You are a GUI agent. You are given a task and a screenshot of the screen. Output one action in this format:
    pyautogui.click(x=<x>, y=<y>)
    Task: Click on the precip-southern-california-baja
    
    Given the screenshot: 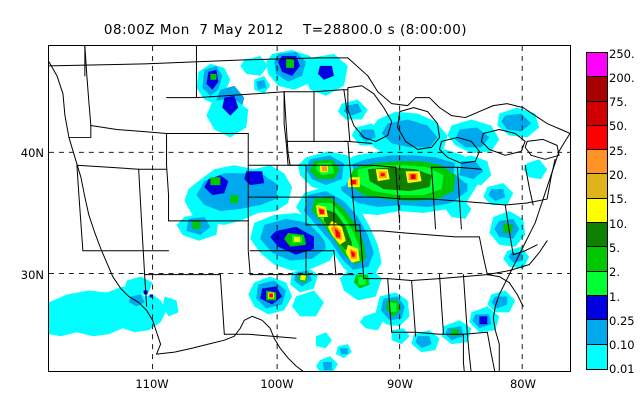 What is the action you would take?
    pyautogui.click(x=114, y=306)
    